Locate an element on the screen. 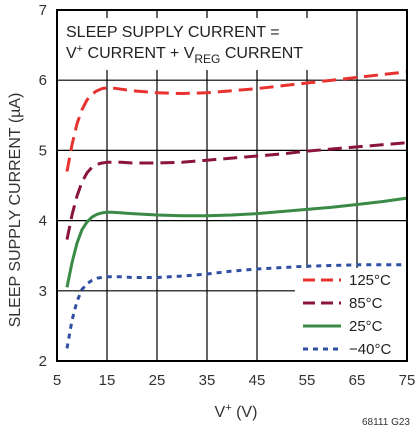 The width and height of the screenshot is (418, 429). annotation-reg-sub: REG is located at coordinates (207, 59).